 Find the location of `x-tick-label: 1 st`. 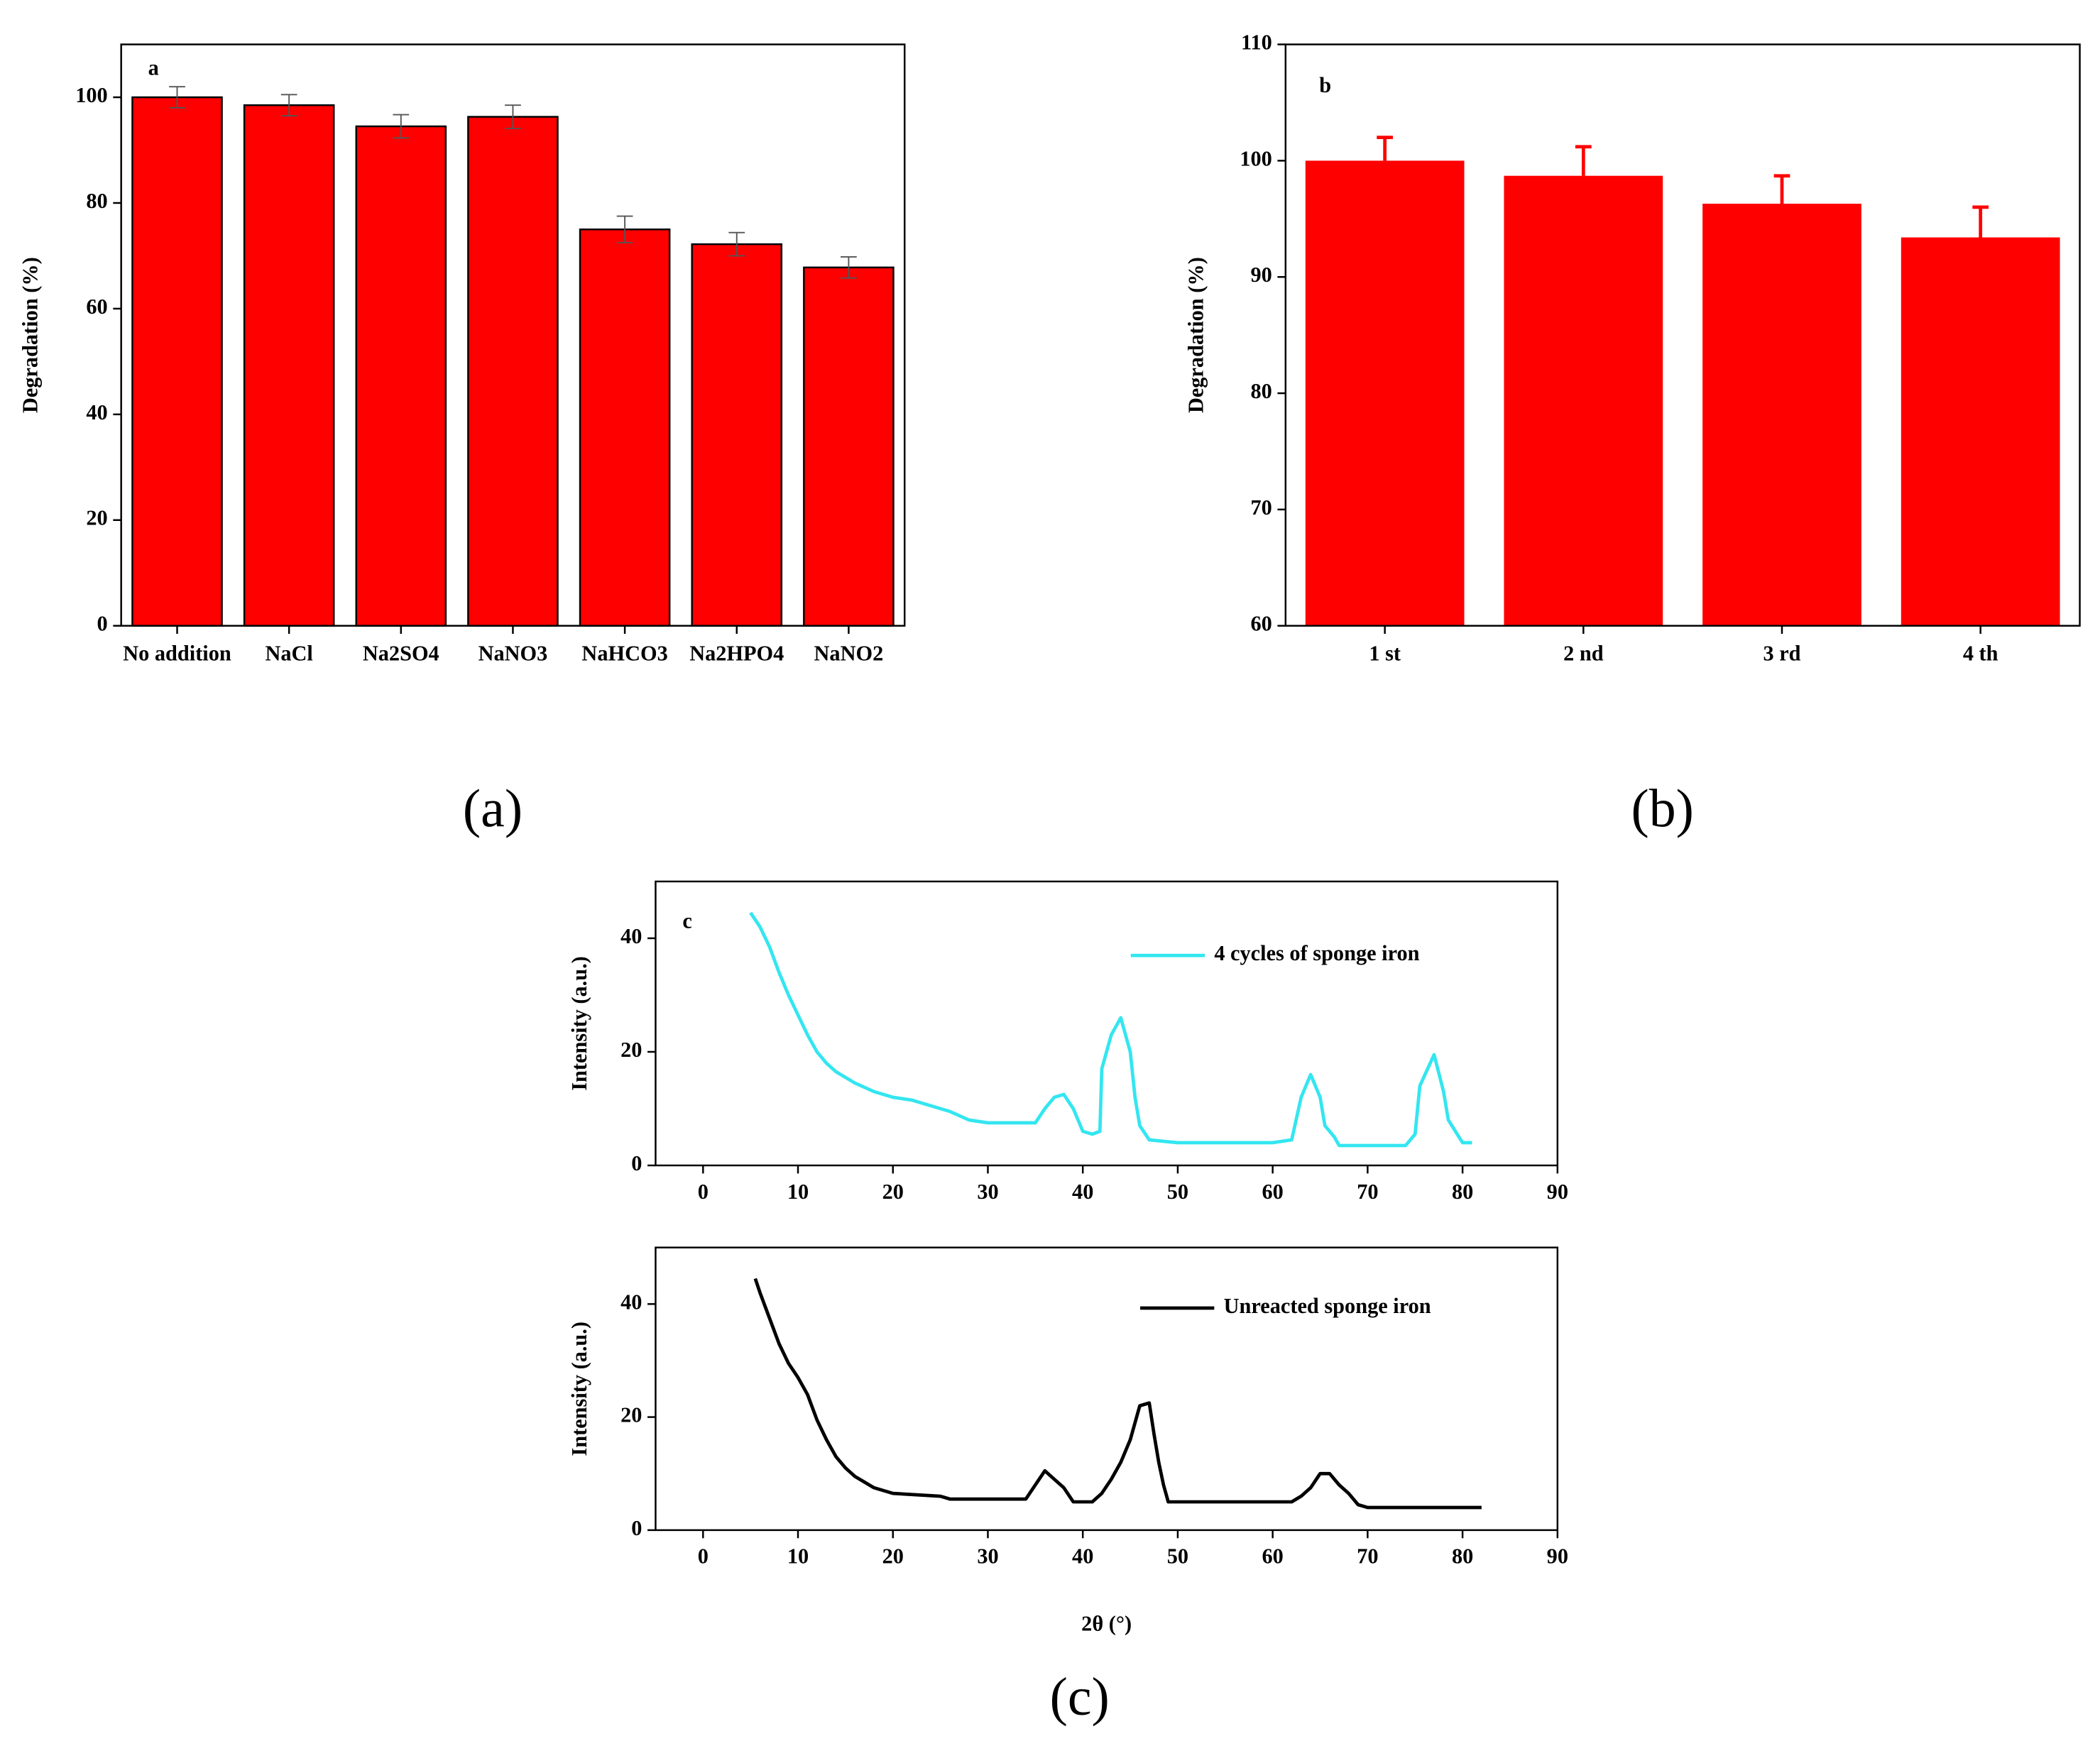

x-tick-label: 1 st is located at coordinates (1385, 653).